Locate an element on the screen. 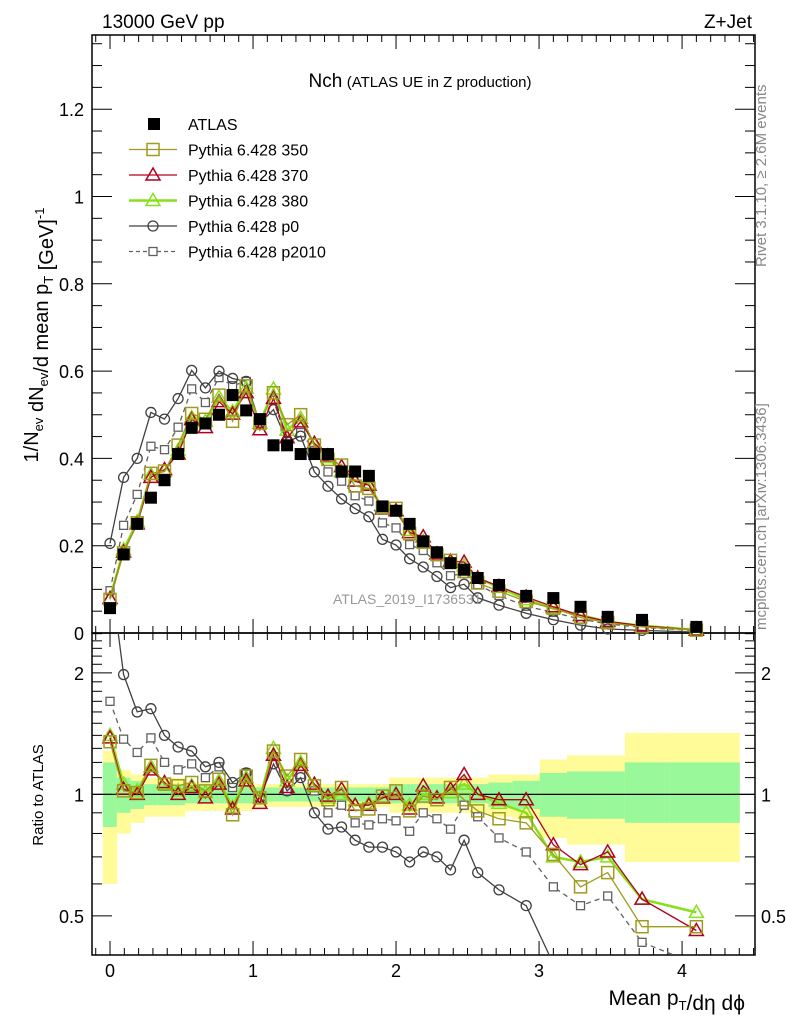 This screenshot has width=786, height=1024. chart-title: Nch (ATLAS UE in Z production) is located at coordinates (419, 81).